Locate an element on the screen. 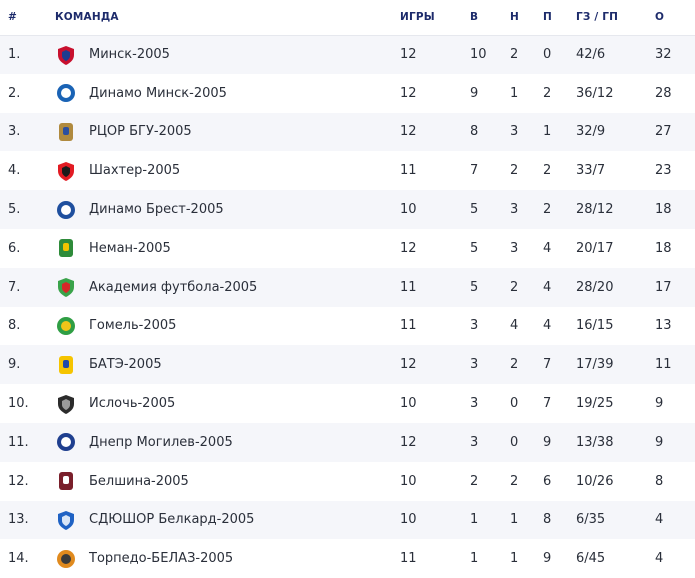  table-row: 13. СДЮШОР Белкард-2005 10 1 1 8 6/35 4 is located at coordinates (347, 520).